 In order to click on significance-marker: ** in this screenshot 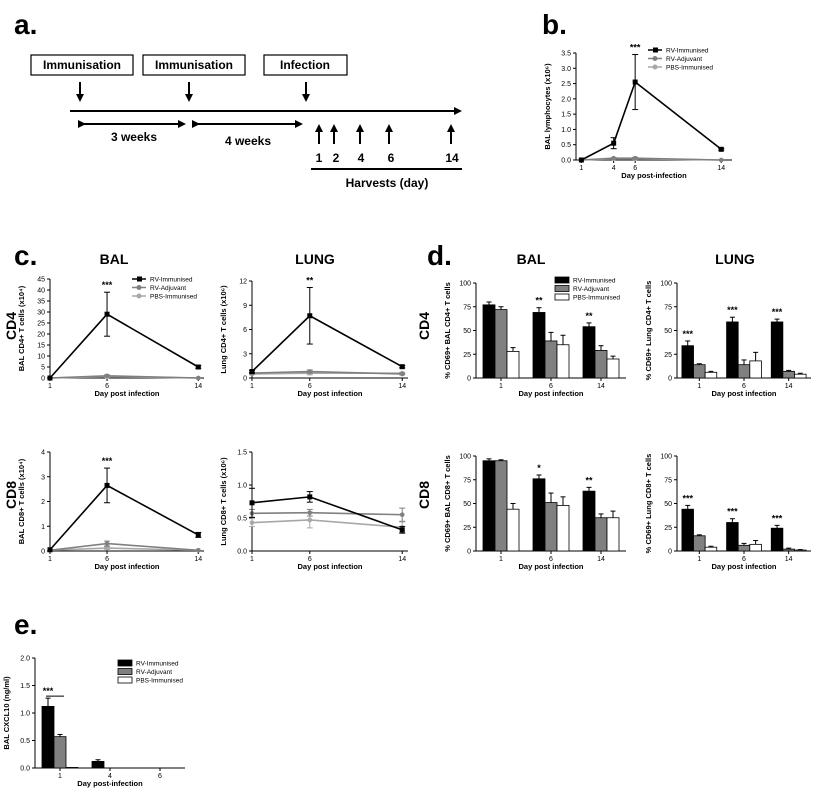, I will do `click(589, 480)`.